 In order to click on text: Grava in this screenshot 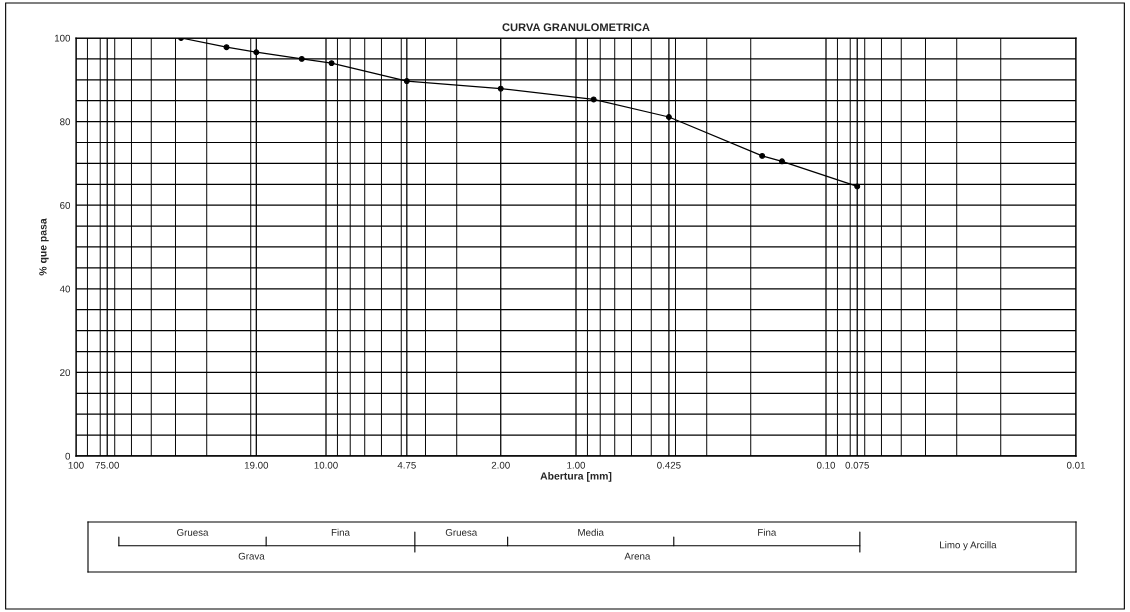, I will do `click(251, 556)`.